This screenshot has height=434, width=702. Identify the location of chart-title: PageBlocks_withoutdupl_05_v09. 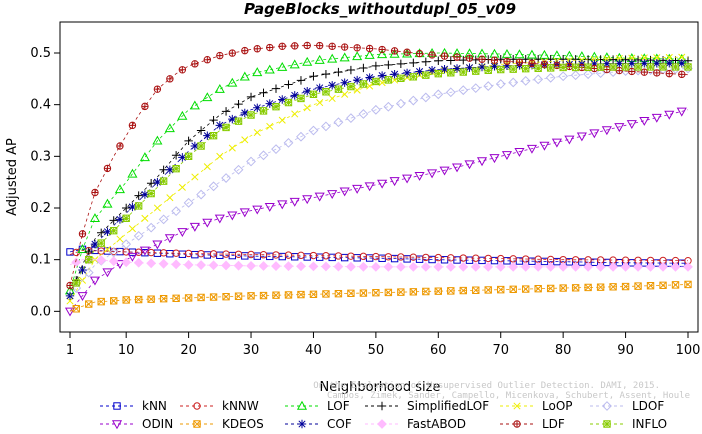
(380, 9).